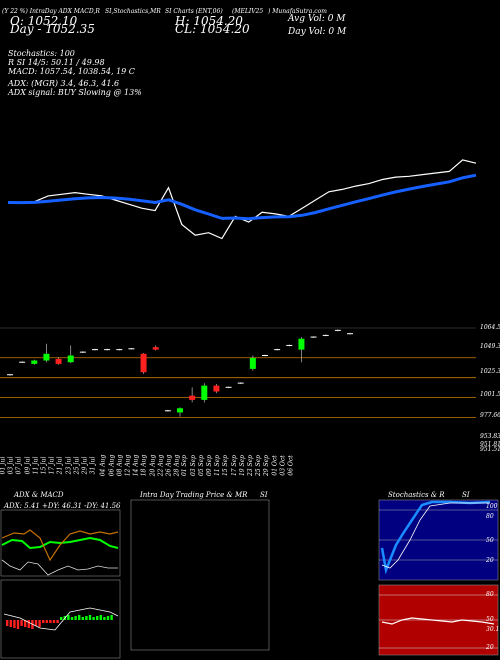 The image size is (500, 660). What do you see at coordinates (492, 506) in the screenshot?
I see `stoch-tick: 100` at bounding box center [492, 506].